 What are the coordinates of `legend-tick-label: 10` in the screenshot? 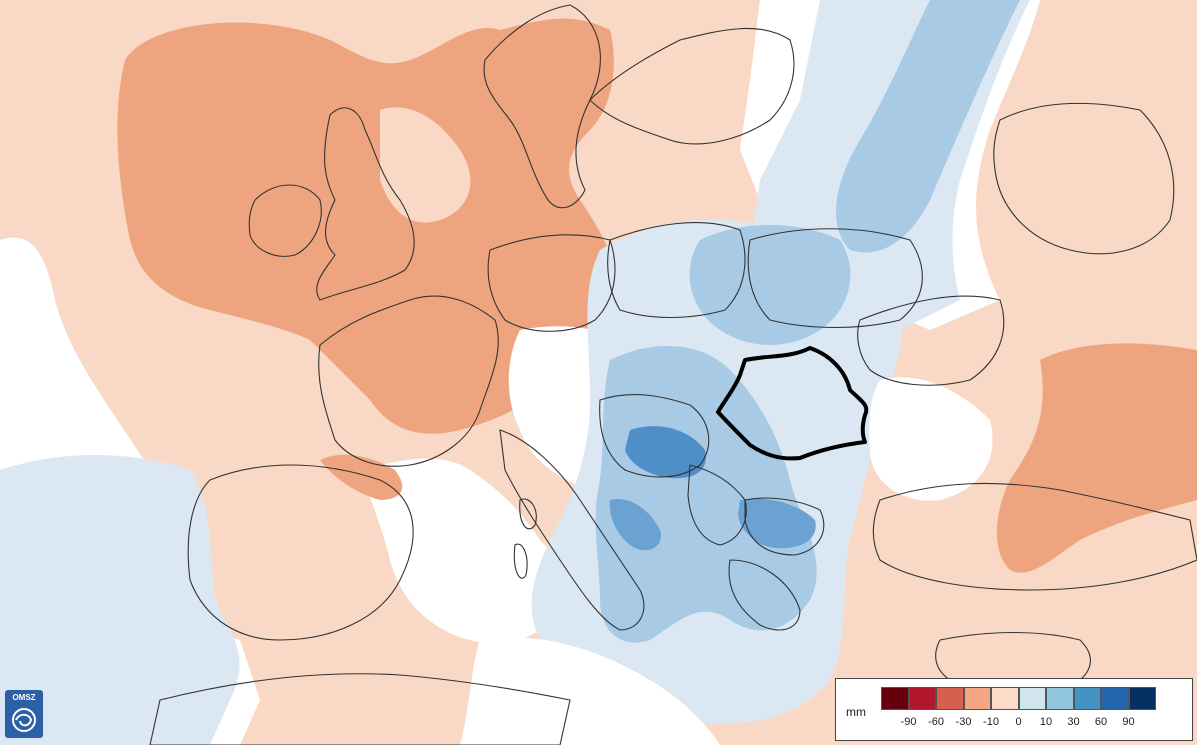 It's located at (1046, 722).